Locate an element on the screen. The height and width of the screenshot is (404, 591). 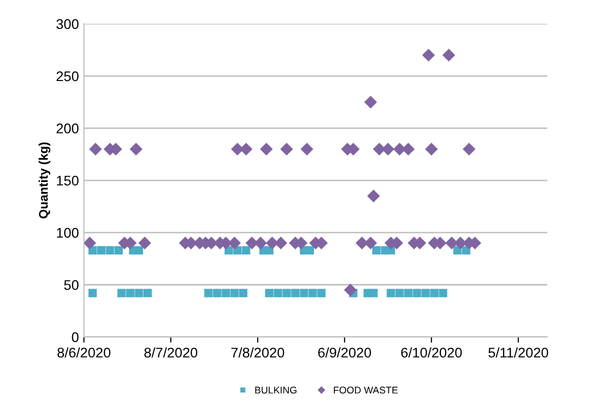
y-tick-label: 300 is located at coordinates (67, 24).